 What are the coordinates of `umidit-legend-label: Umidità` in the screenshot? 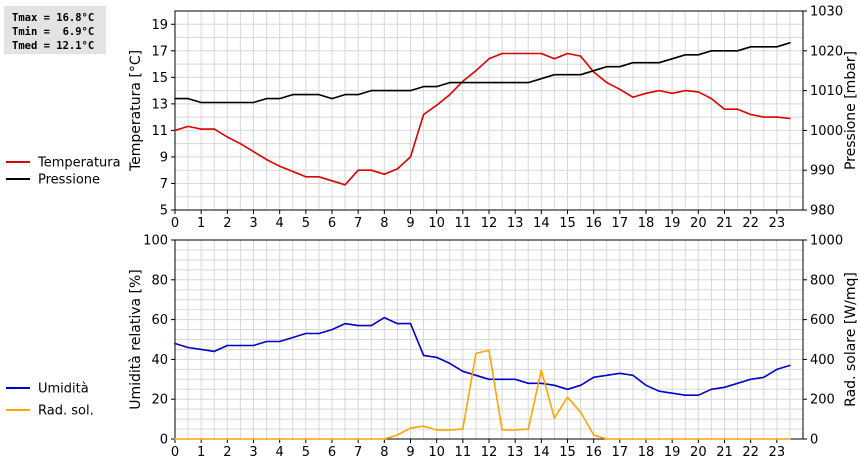 It's located at (63, 389).